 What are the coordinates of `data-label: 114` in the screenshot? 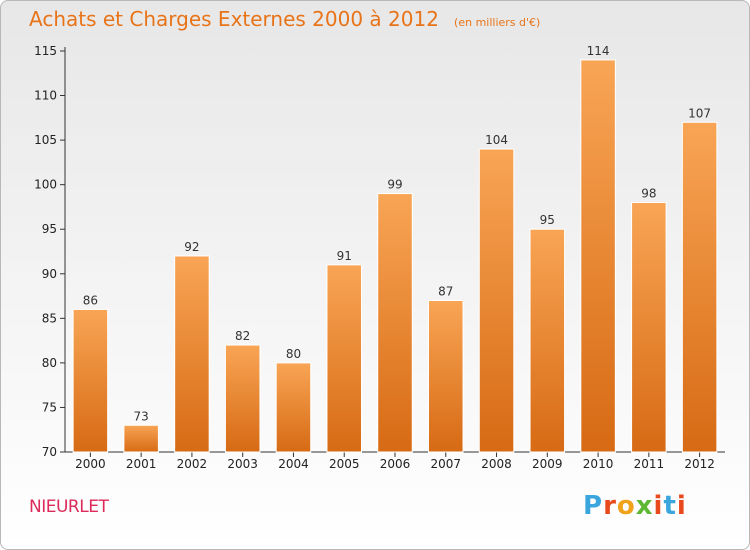 It's located at (598, 51).